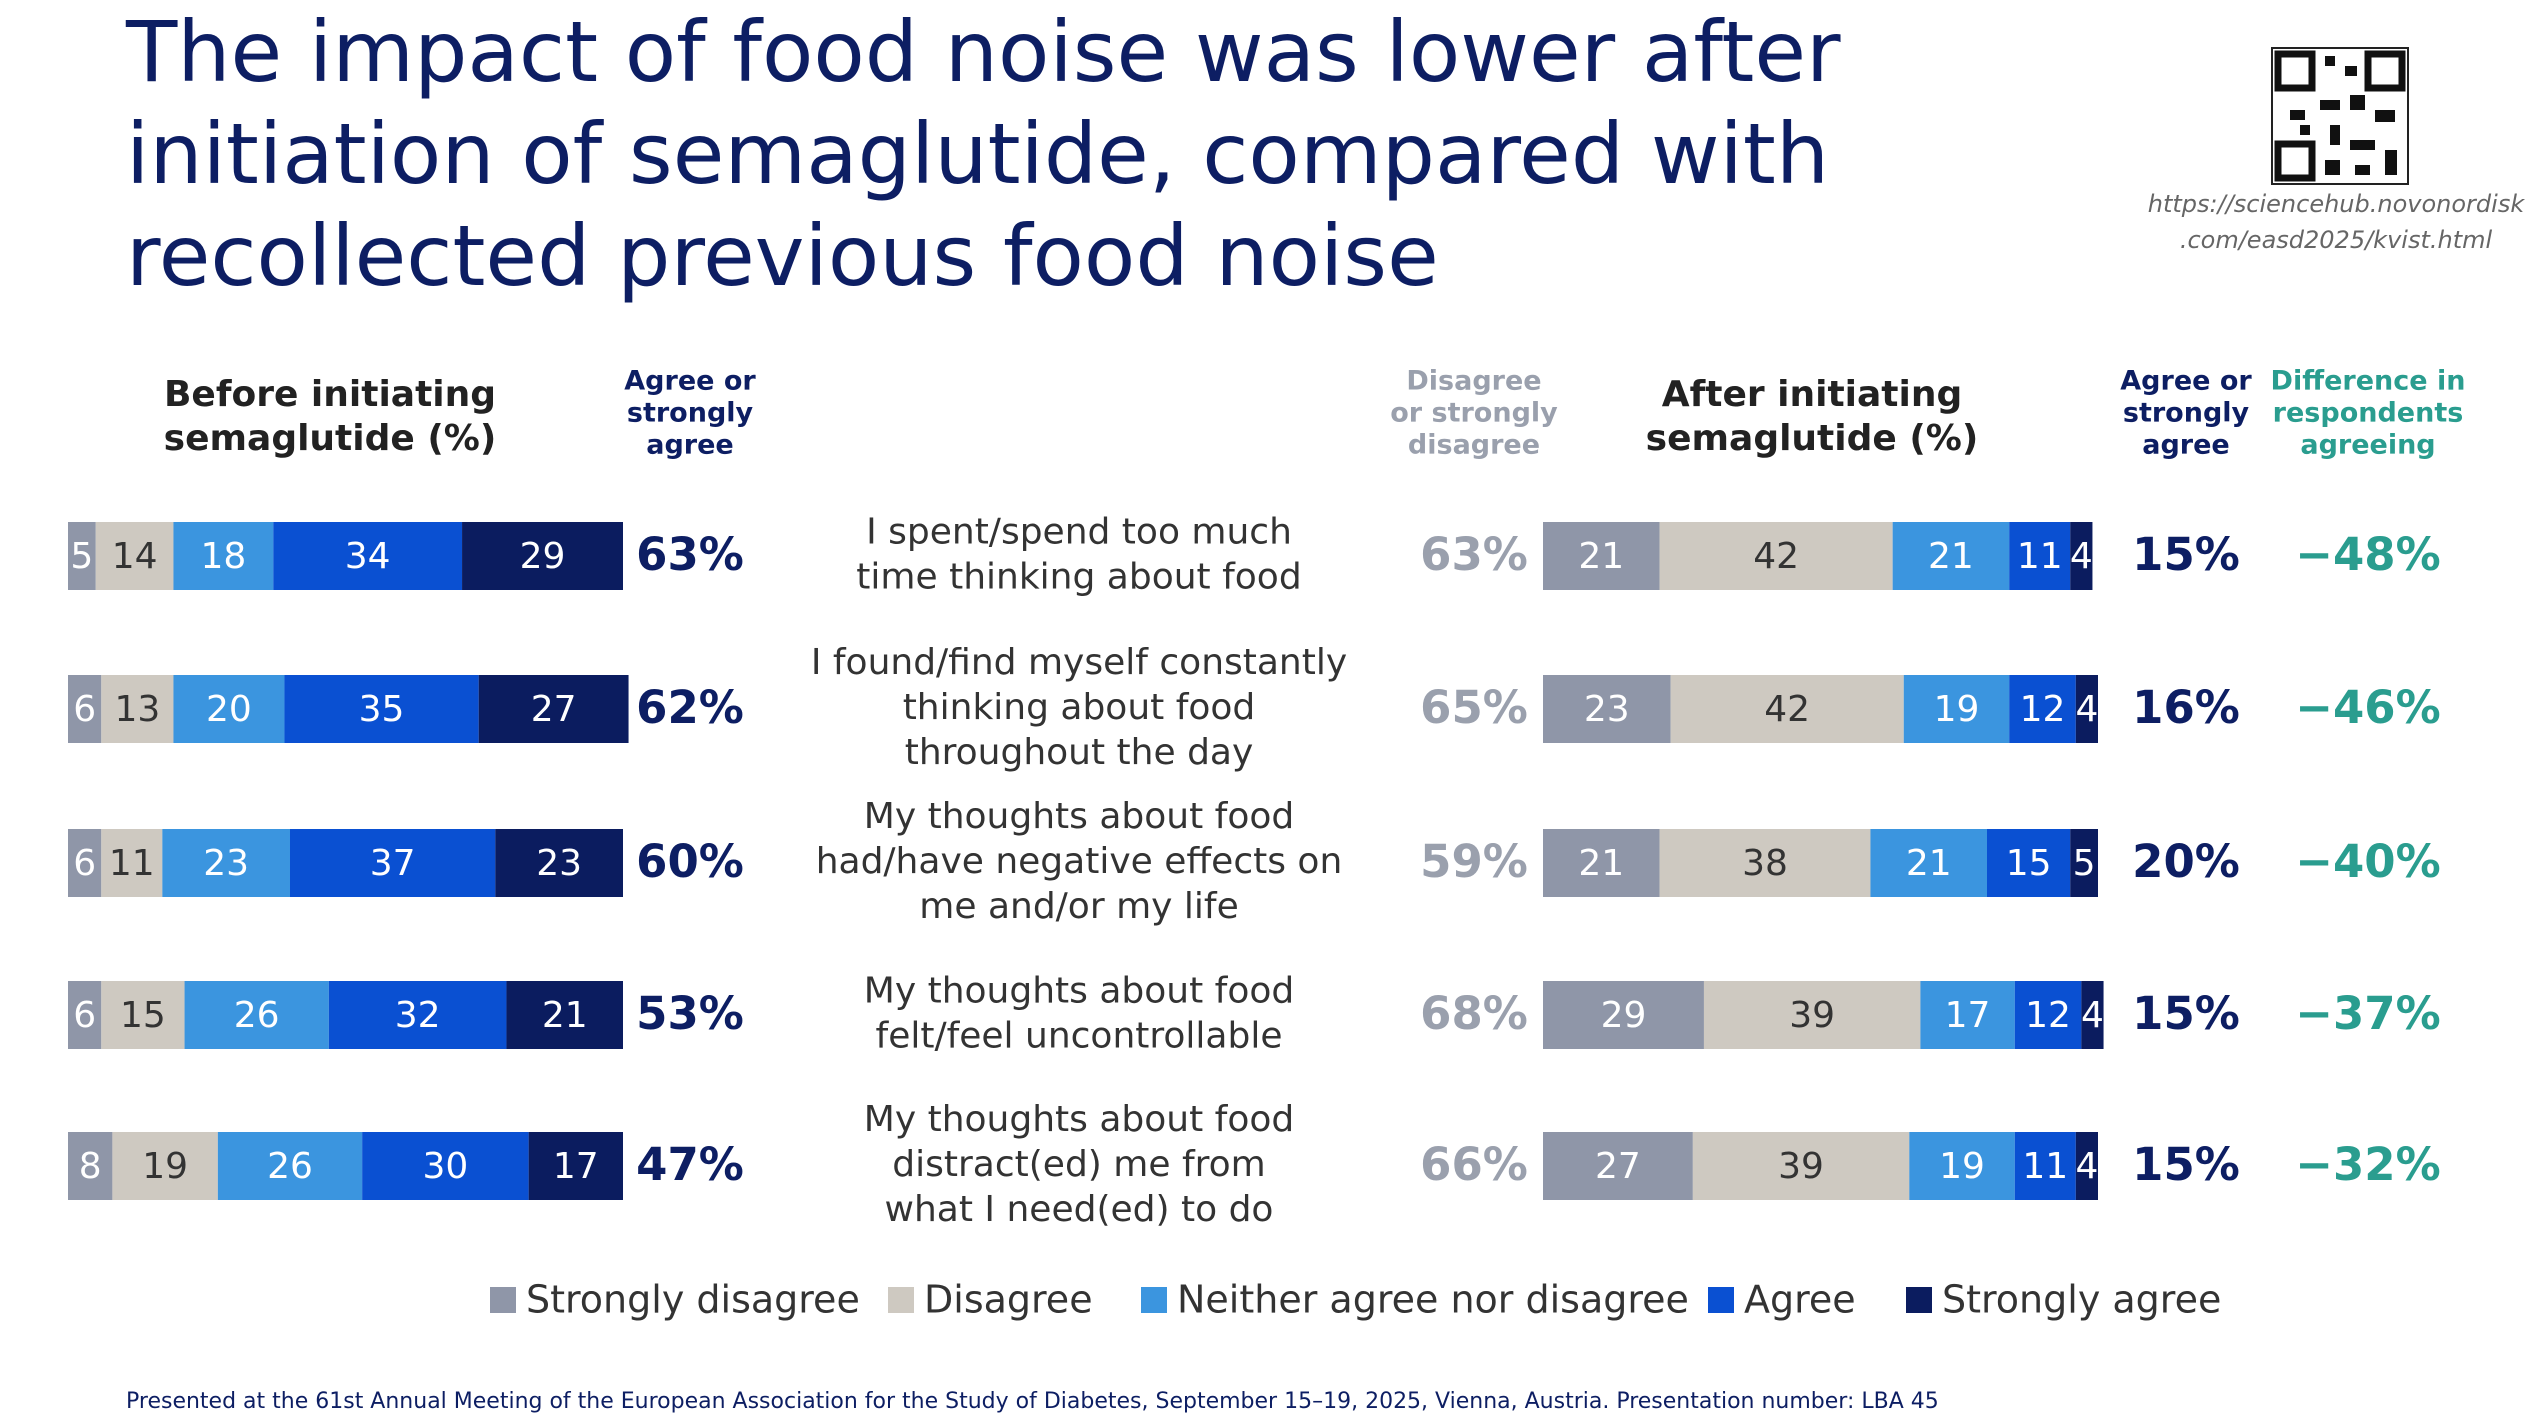  I want to click on column-header: respondents, so click(2368, 413).